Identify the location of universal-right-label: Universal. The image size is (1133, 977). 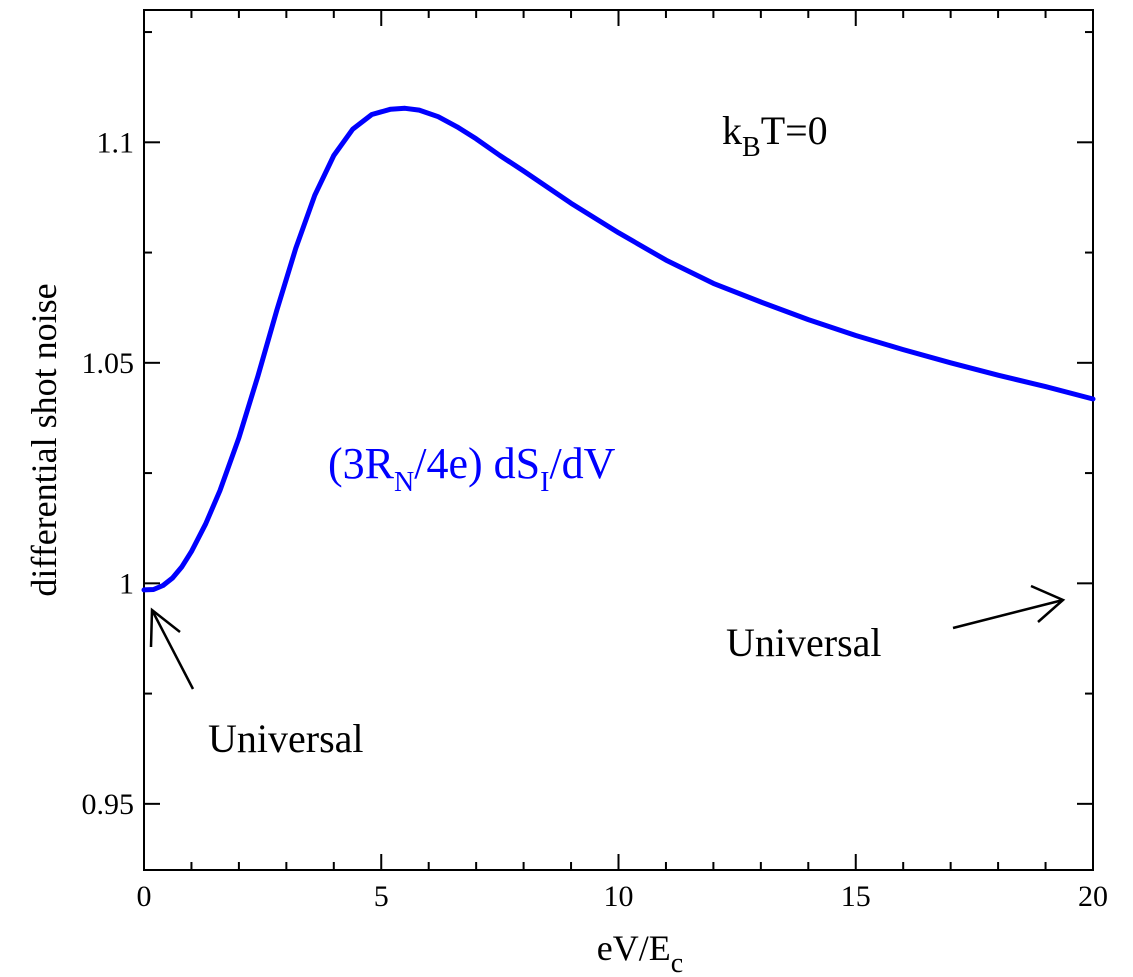
(804, 642).